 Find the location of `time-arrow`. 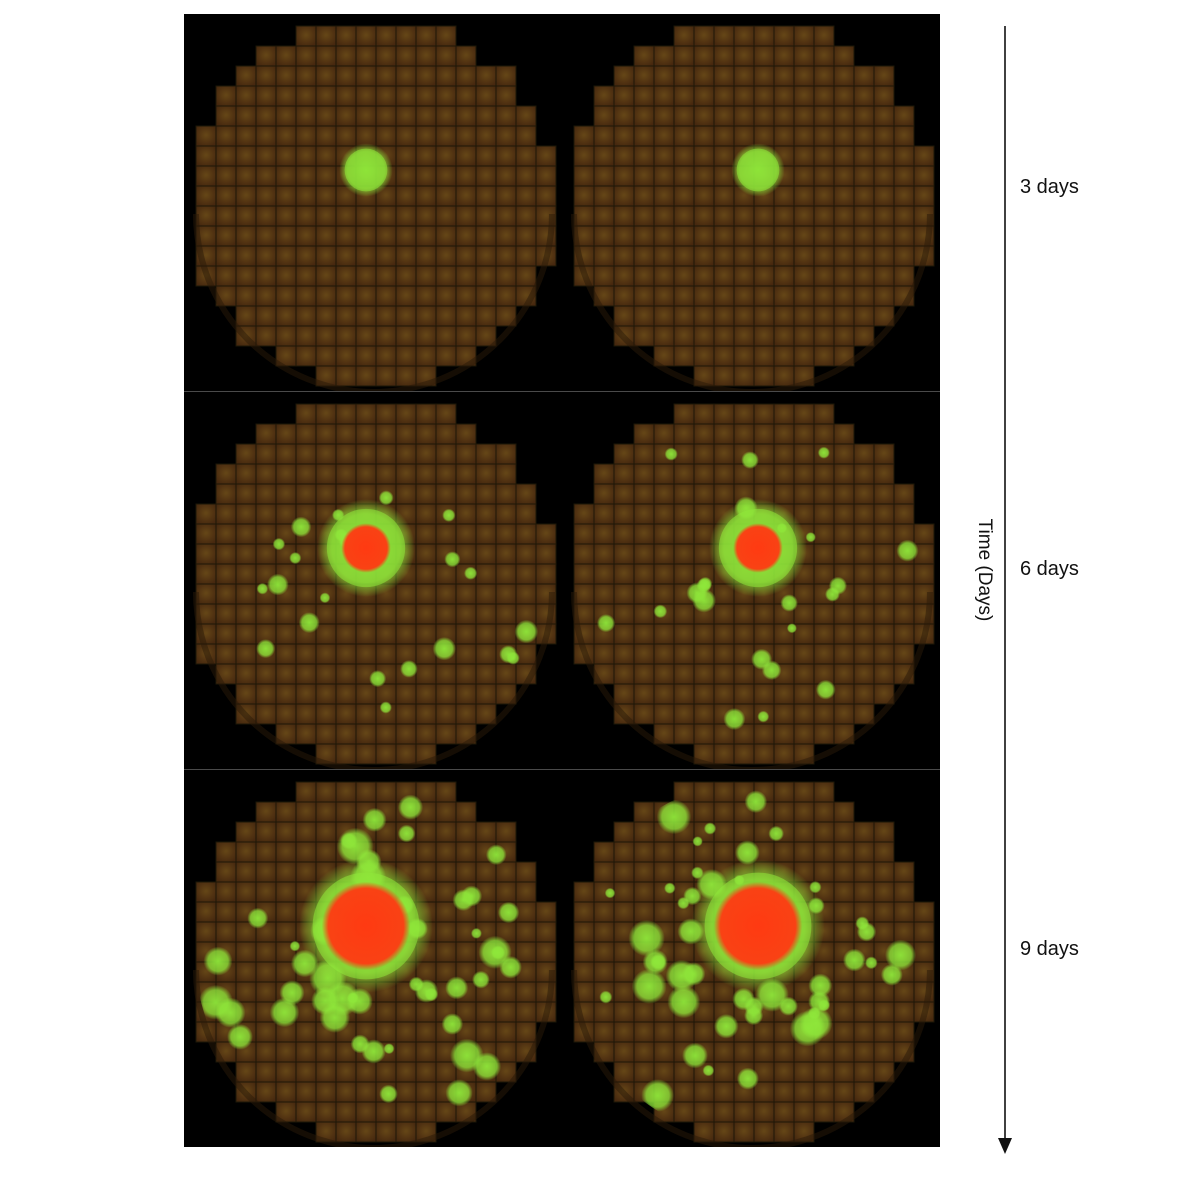

time-arrow is located at coordinates (1005, 590).